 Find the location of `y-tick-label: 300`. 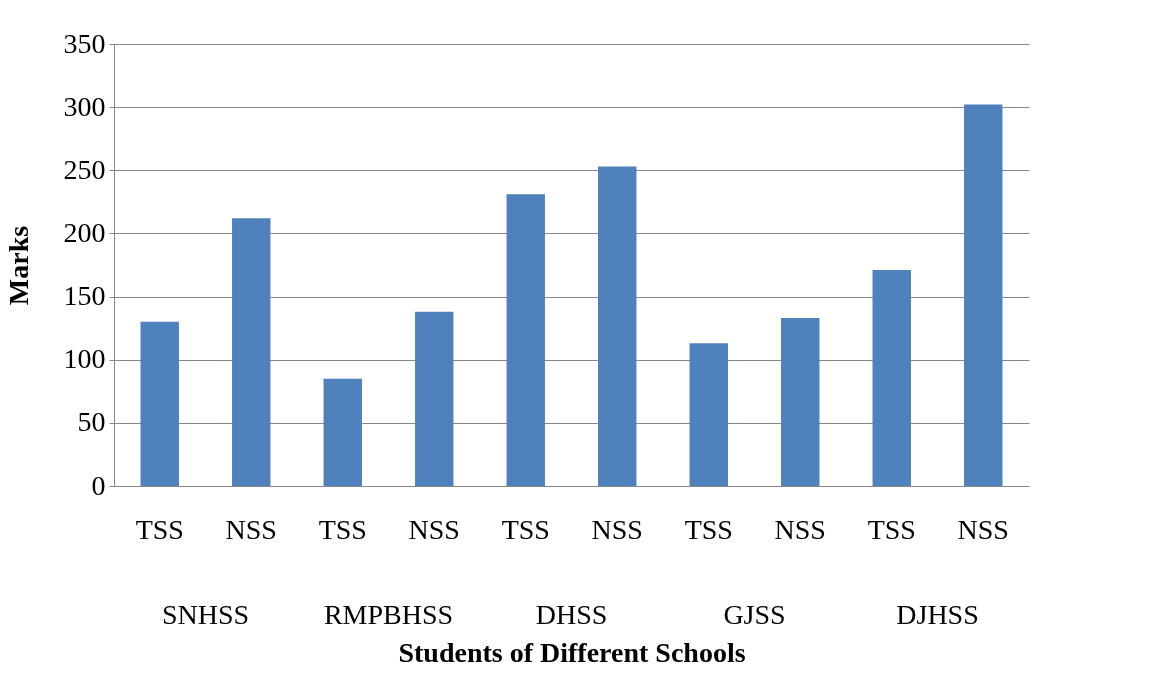

y-tick-label: 300 is located at coordinates (84, 106).